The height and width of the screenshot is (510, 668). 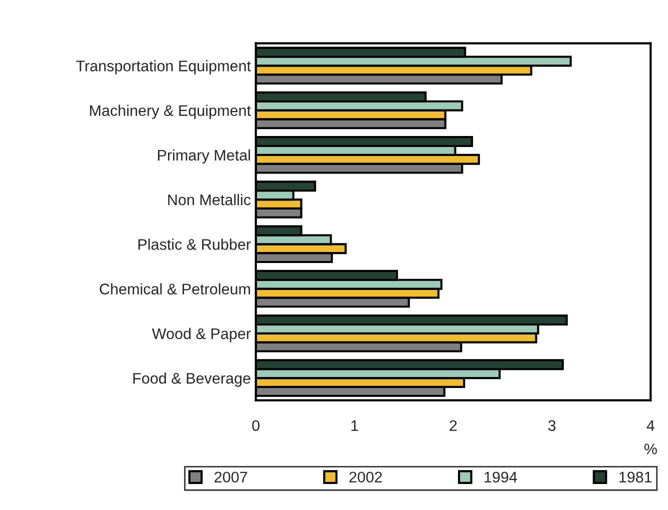 I want to click on legend-label: 1994, so click(x=501, y=477).